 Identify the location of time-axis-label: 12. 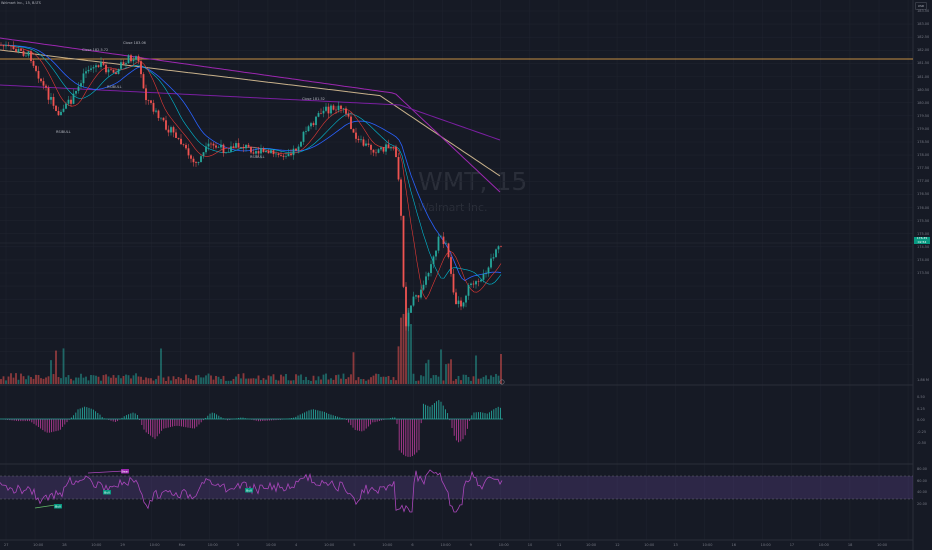
(617, 545).